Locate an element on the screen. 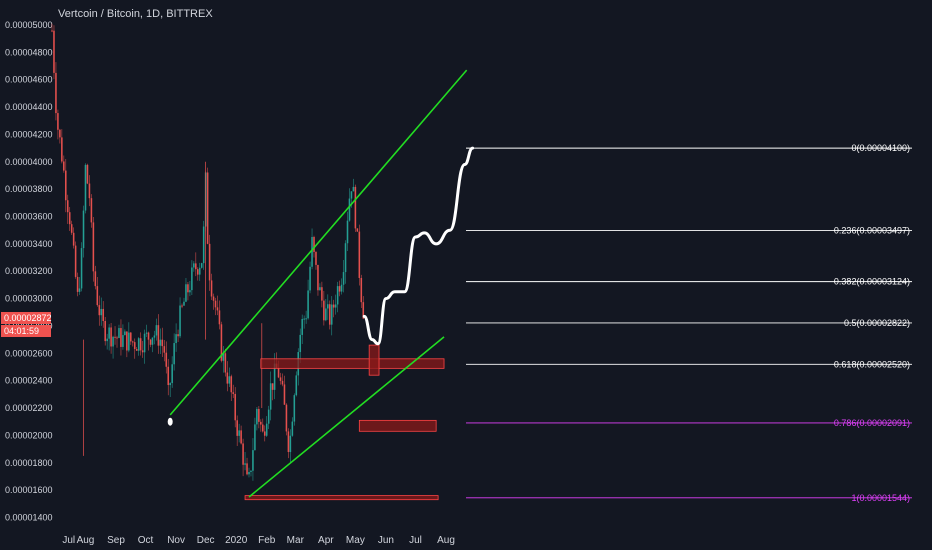  y-tick-label: 0.00004400 is located at coordinates (29, 107).